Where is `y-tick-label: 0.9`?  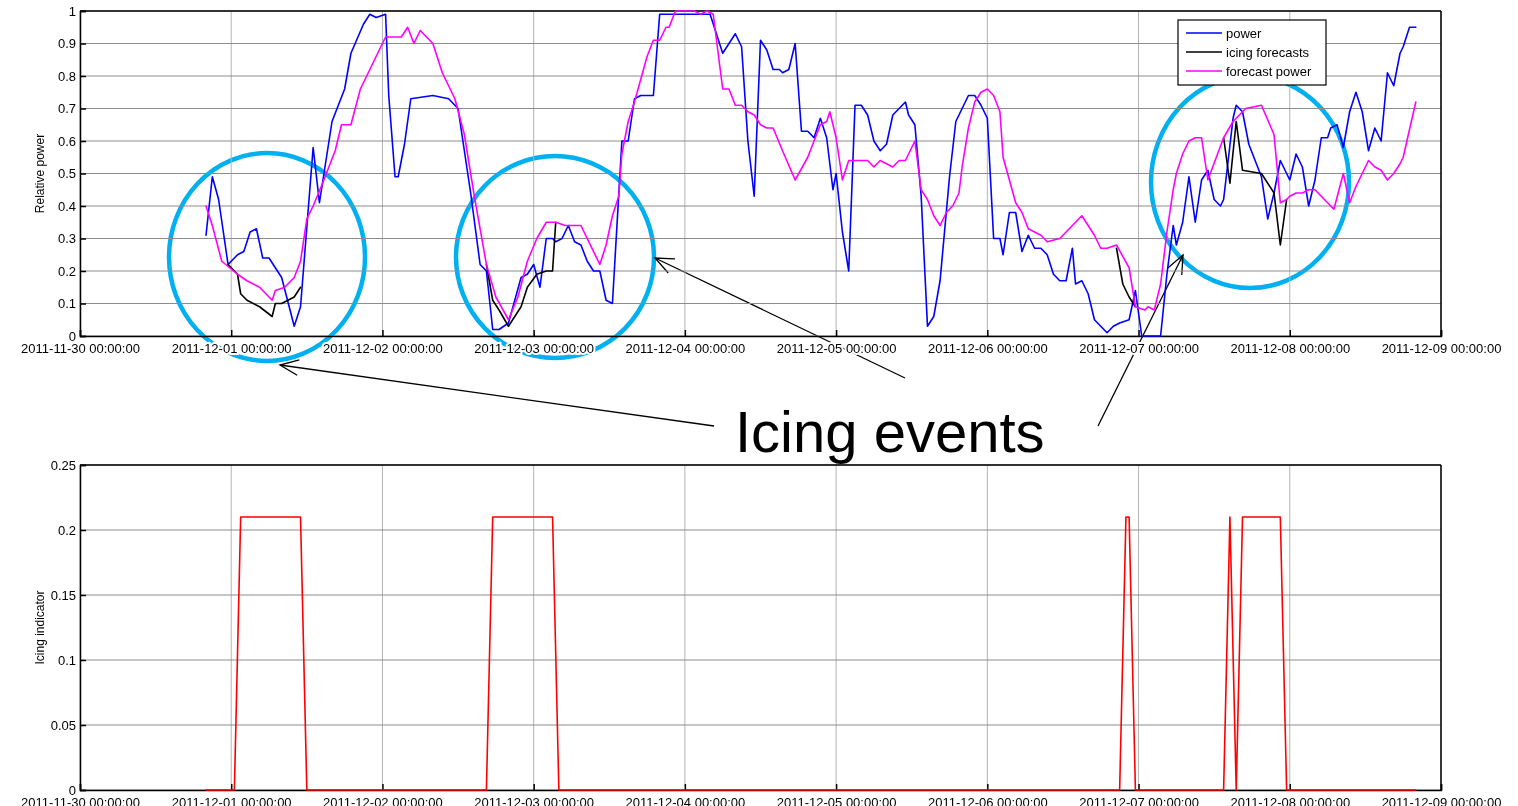
y-tick-label: 0.9 is located at coordinates (66, 44).